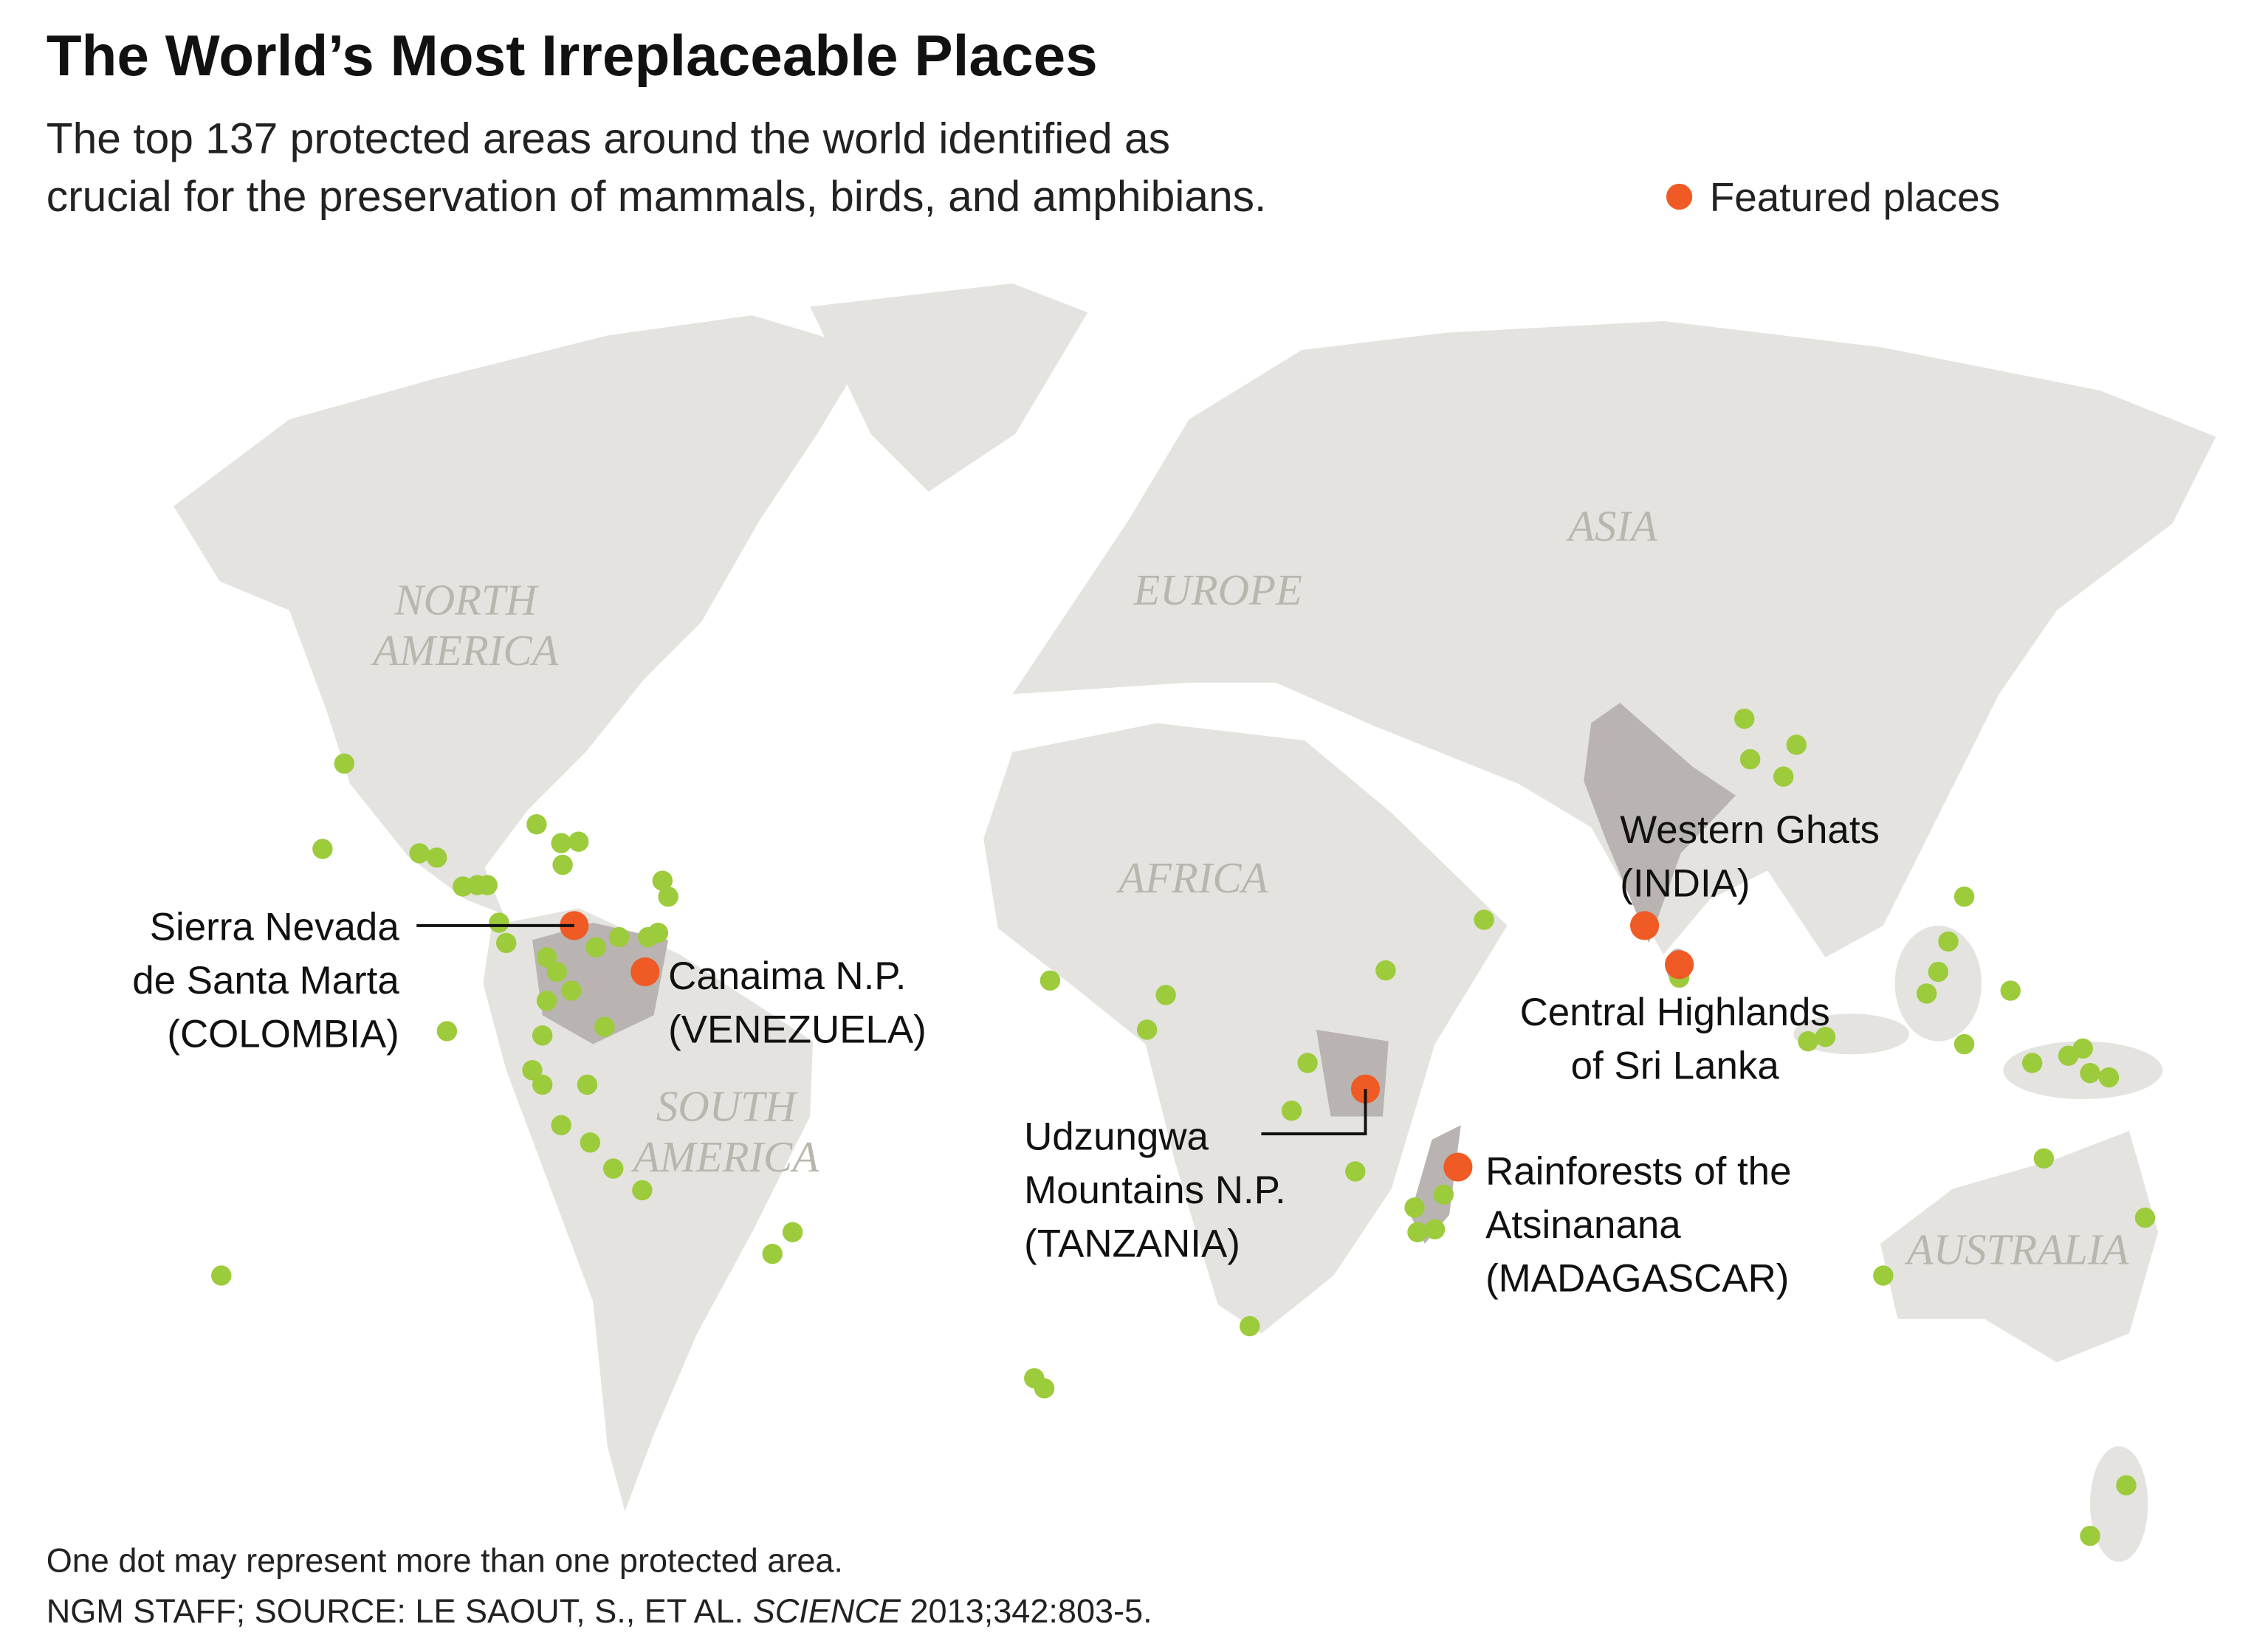 The height and width of the screenshot is (1638, 2268). Describe the element at coordinates (2019, 1247) in the screenshot. I see `australia` at that location.